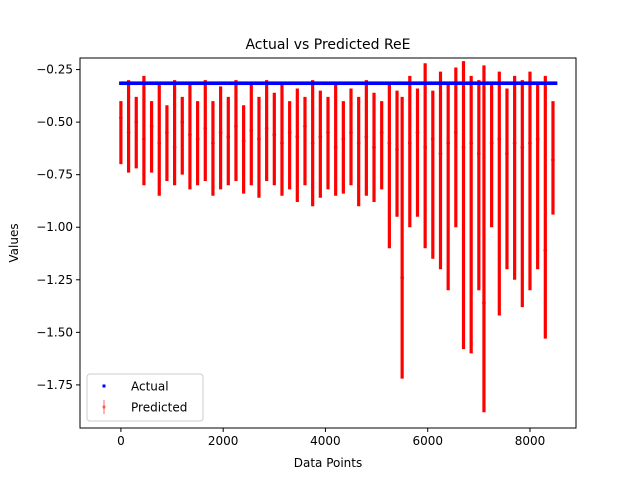 The image size is (640, 480). What do you see at coordinates (327, 45) in the screenshot?
I see `chart-title: Actual vs Predicted ReE` at bounding box center [327, 45].